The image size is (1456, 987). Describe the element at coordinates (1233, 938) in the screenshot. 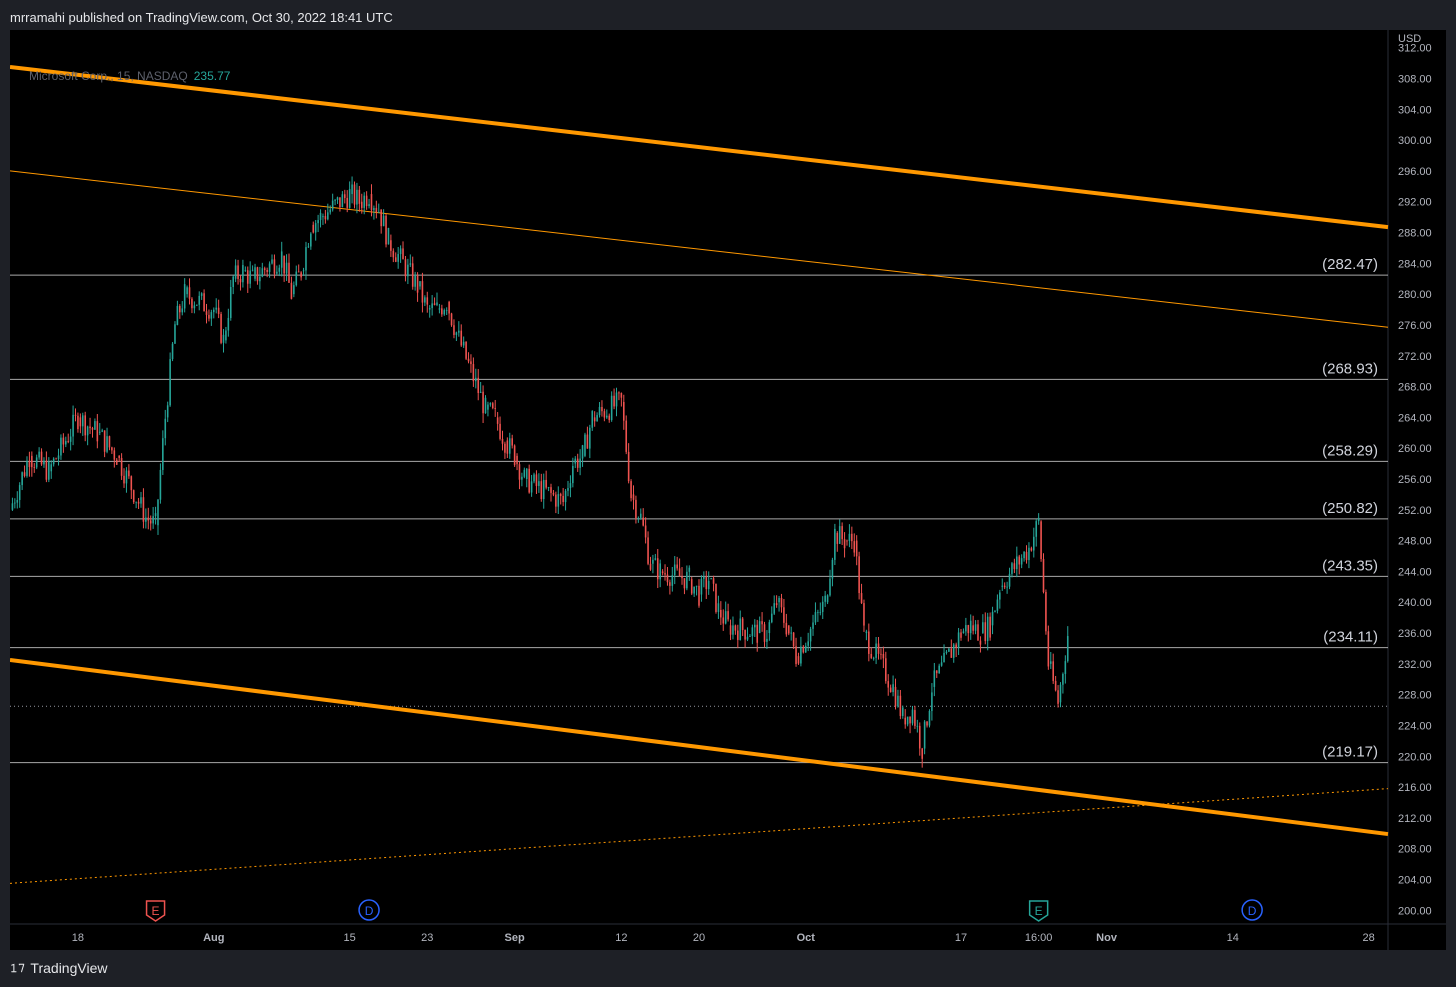

I see `x-tick-label: 14` at that location.